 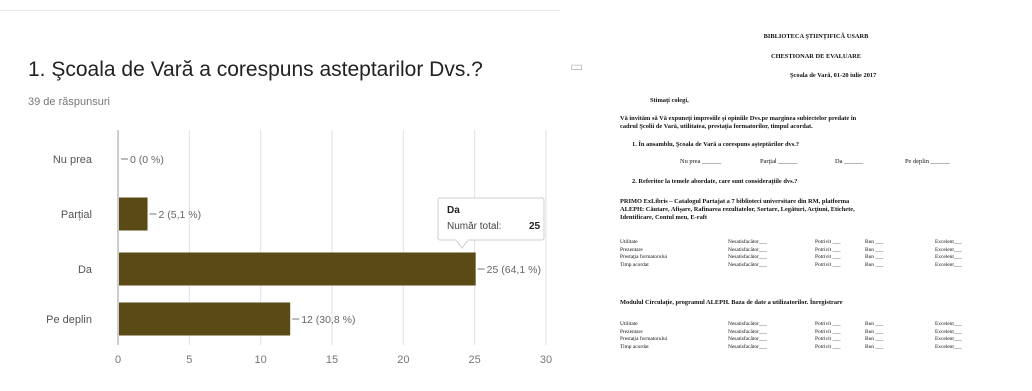 What do you see at coordinates (491, 219) in the screenshot?
I see `tooltip-box` at bounding box center [491, 219].